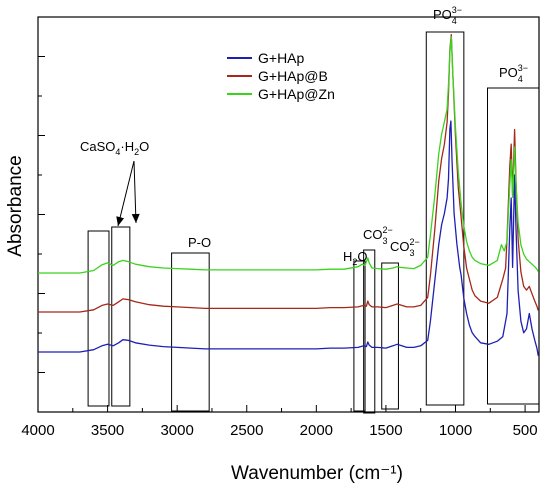 The height and width of the screenshot is (491, 550). Describe the element at coordinates (246, 430) in the screenshot. I see `x-tick-label: 2500` at that location.